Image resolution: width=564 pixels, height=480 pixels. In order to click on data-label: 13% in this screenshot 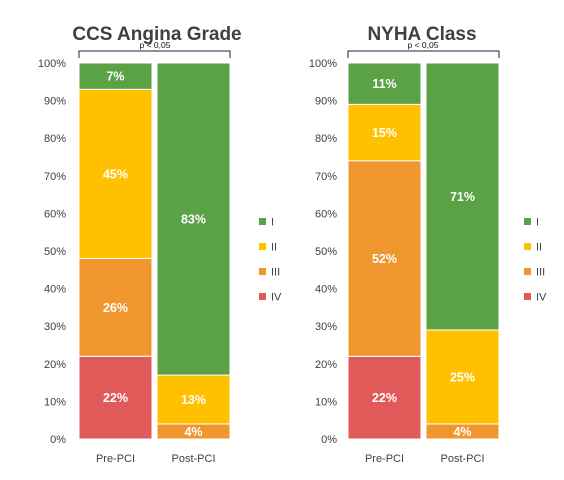, I will do `click(193, 400)`.